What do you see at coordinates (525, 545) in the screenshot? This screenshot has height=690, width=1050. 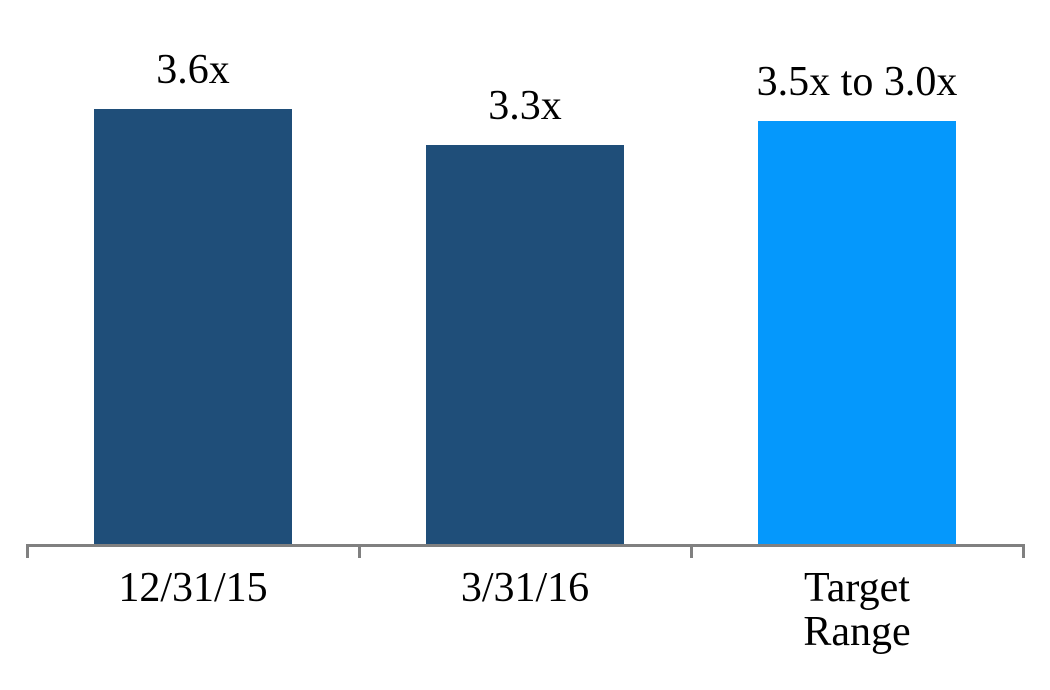 I see `x-axis-line` at bounding box center [525, 545].